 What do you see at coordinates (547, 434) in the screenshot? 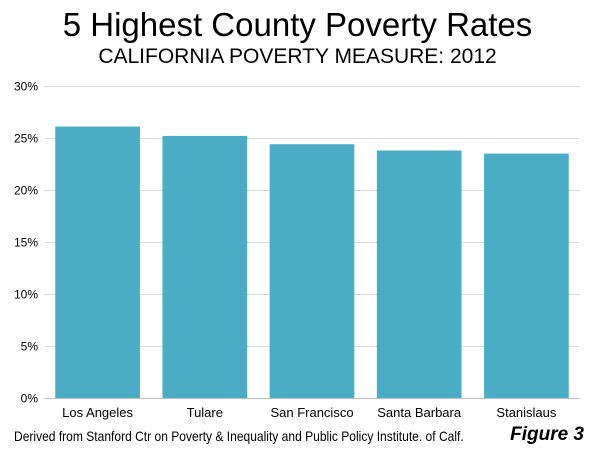
I see `figure-label: Figure 3` at bounding box center [547, 434].